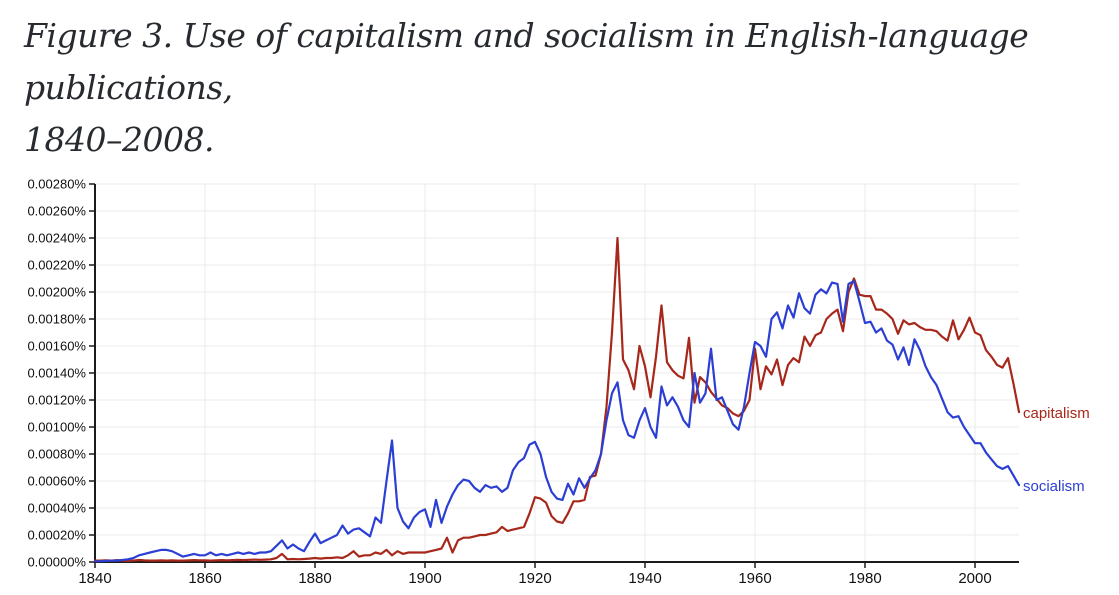 This screenshot has width=1119, height=595. What do you see at coordinates (754, 578) in the screenshot?
I see `x-tick-label: 1960` at bounding box center [754, 578].